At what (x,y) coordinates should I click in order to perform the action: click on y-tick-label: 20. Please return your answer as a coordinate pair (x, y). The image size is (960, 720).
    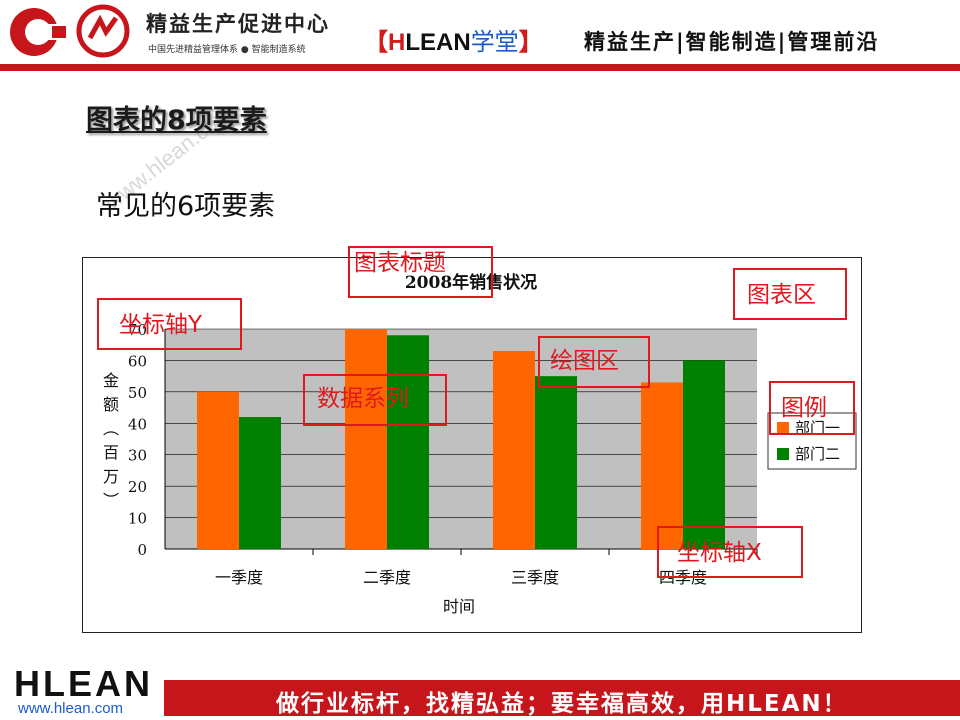
    Looking at the image, I should click on (137, 487).